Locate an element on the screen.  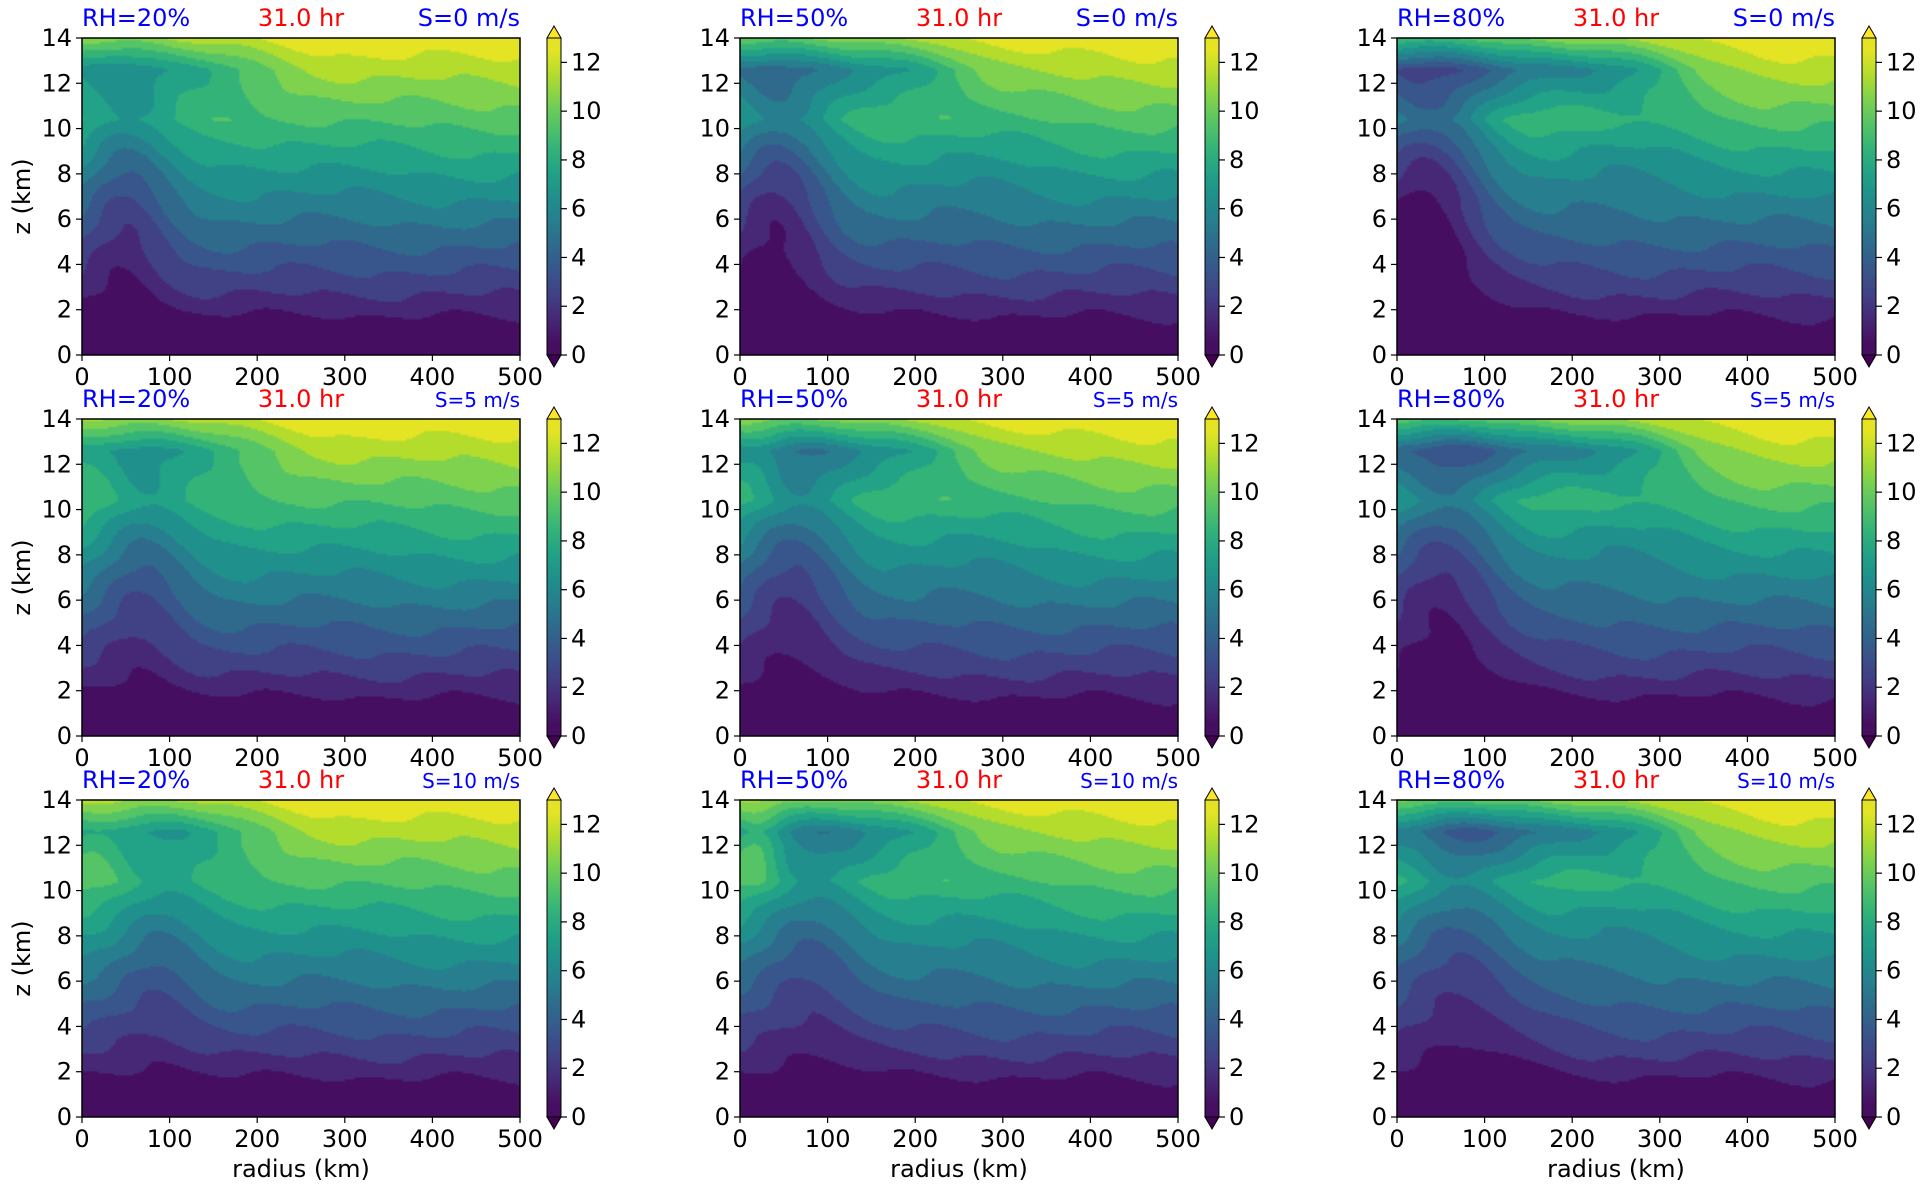
x-axis-label: radius (km) is located at coordinates (1616, 1169).